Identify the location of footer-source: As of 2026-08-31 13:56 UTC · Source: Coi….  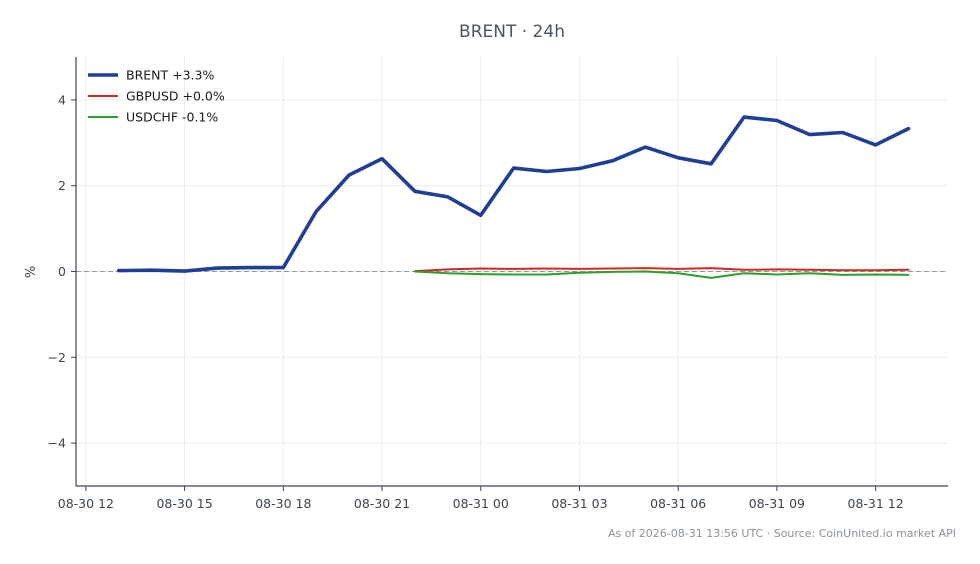
(782, 533).